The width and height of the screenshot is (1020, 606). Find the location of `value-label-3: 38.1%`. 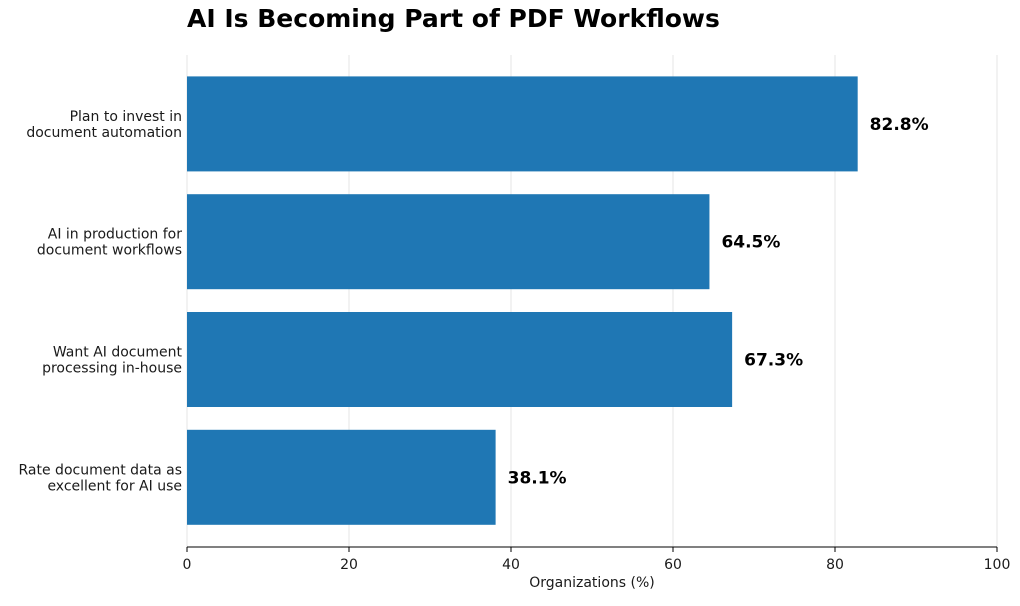

value-label-3: 38.1% is located at coordinates (537, 478).